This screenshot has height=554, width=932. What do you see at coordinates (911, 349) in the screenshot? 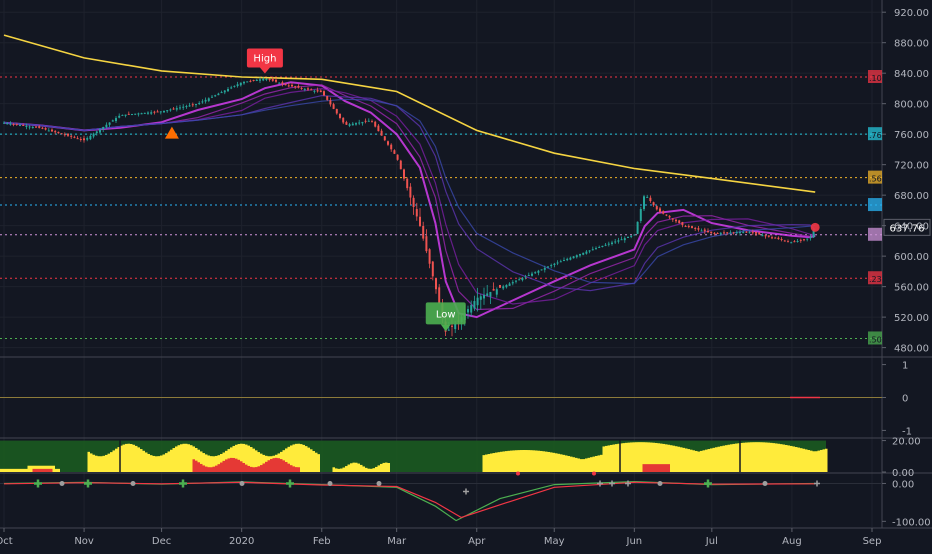
I see `price-axis-label: 480.00` at bounding box center [911, 349].